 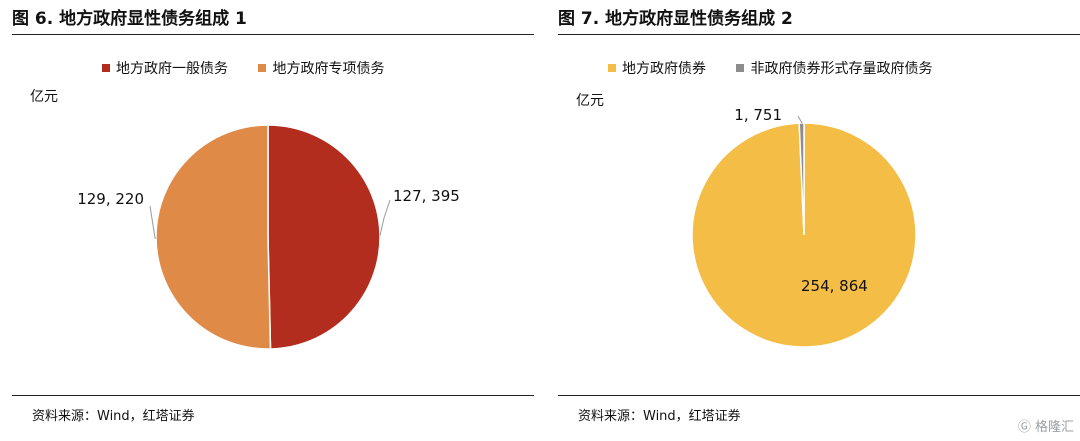 I want to click on legend-swatch-special, so click(x=262, y=68).